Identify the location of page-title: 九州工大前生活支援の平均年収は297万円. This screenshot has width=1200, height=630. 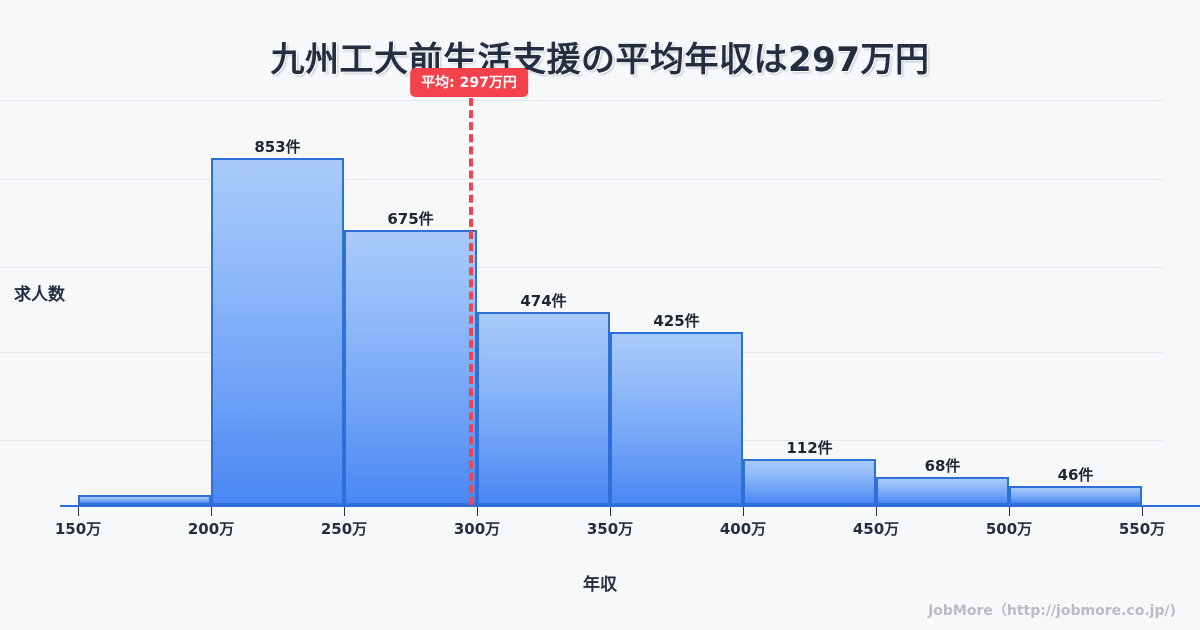
(600, 60).